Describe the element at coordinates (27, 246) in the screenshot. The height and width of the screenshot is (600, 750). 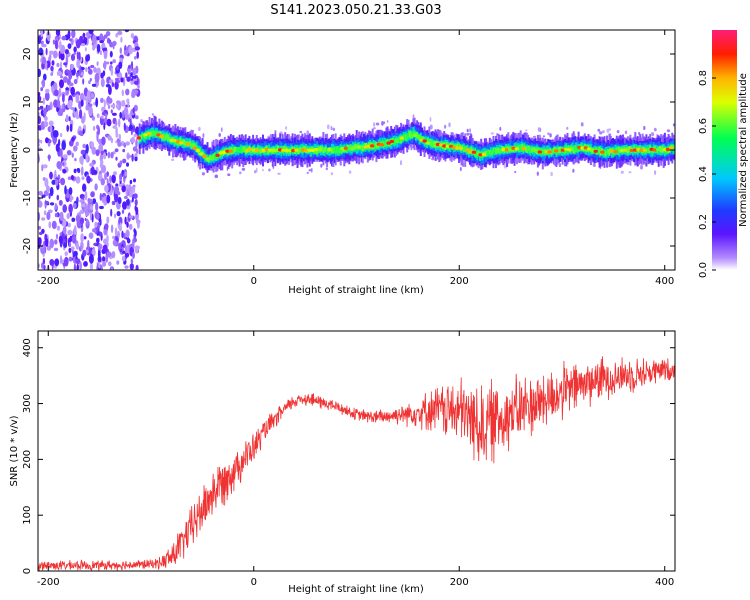
I see `y-tick-label: -20` at that location.